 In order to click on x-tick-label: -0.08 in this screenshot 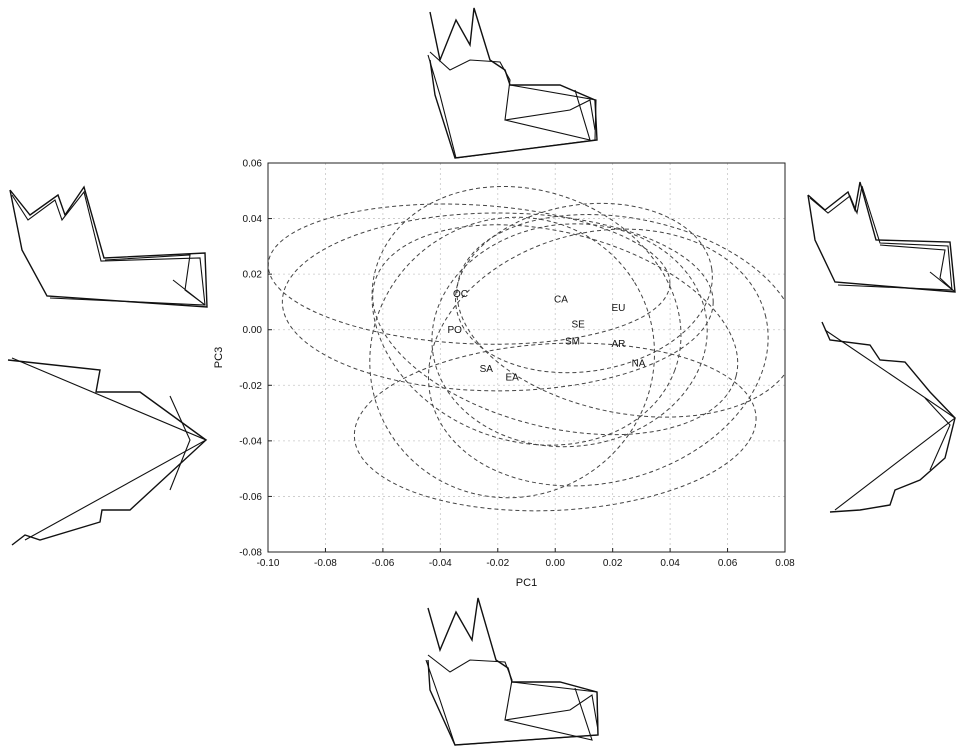, I will do `click(325, 563)`.